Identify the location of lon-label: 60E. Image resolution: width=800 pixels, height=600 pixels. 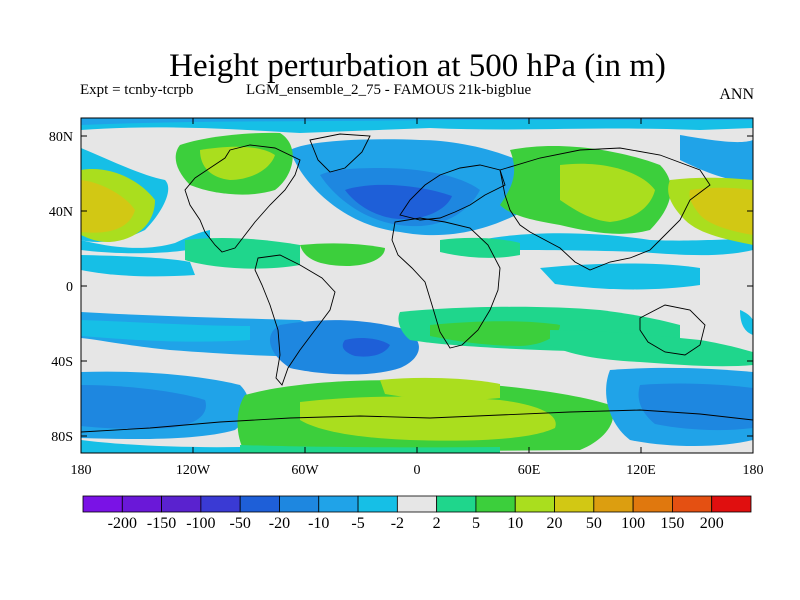
(529, 470).